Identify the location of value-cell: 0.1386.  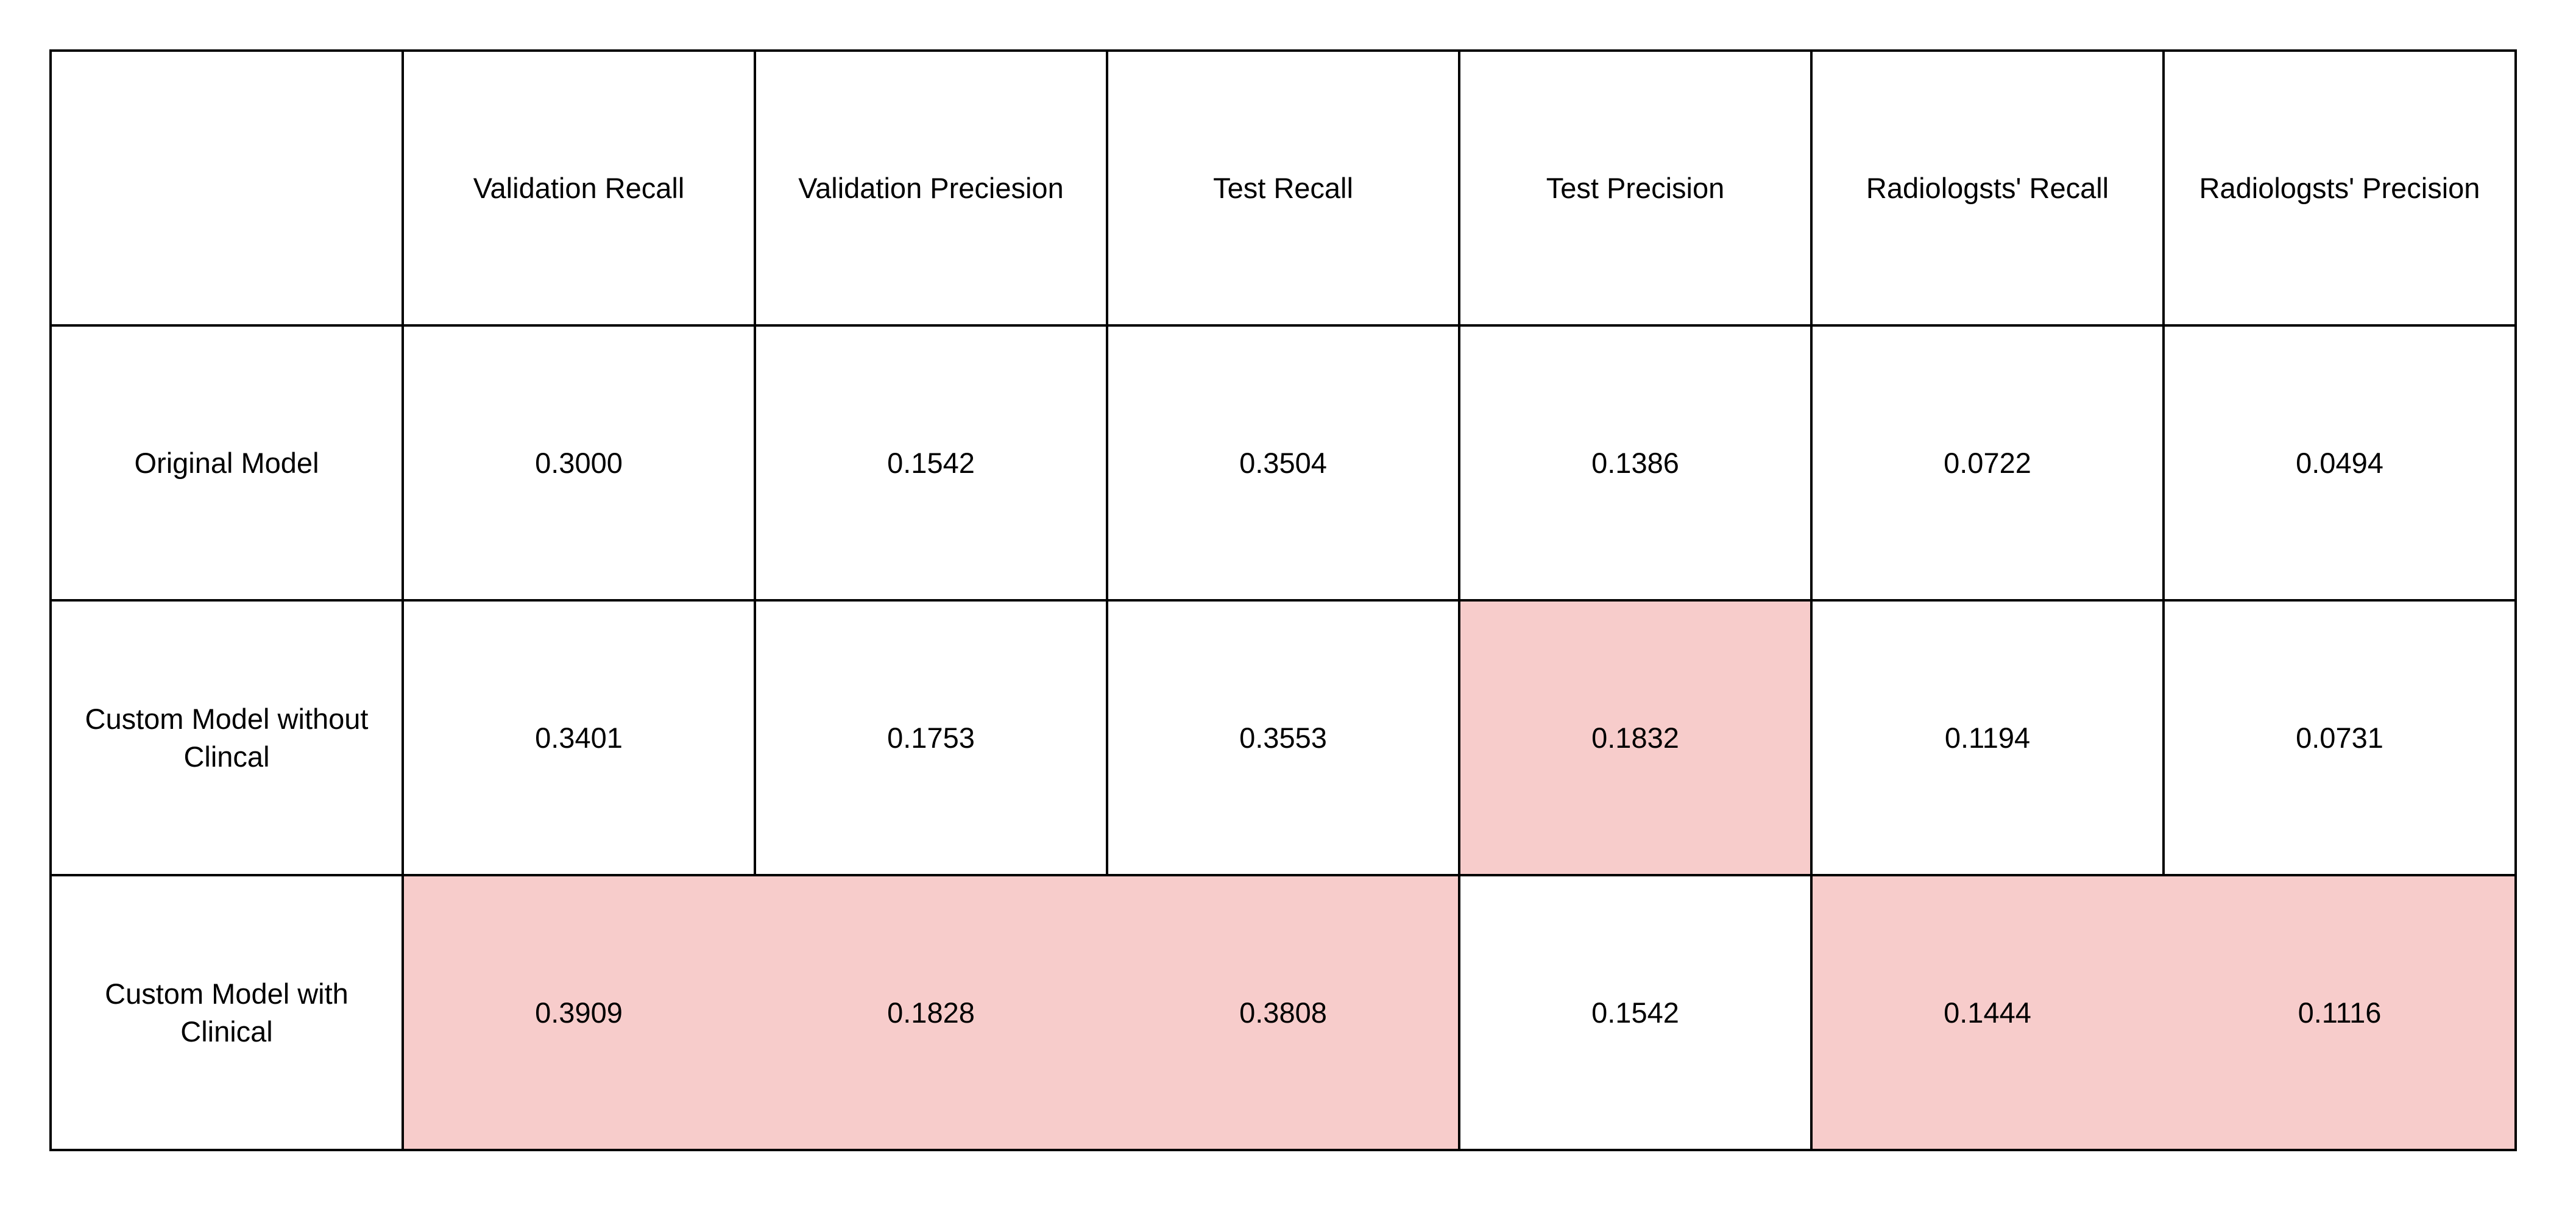
(1635, 463).